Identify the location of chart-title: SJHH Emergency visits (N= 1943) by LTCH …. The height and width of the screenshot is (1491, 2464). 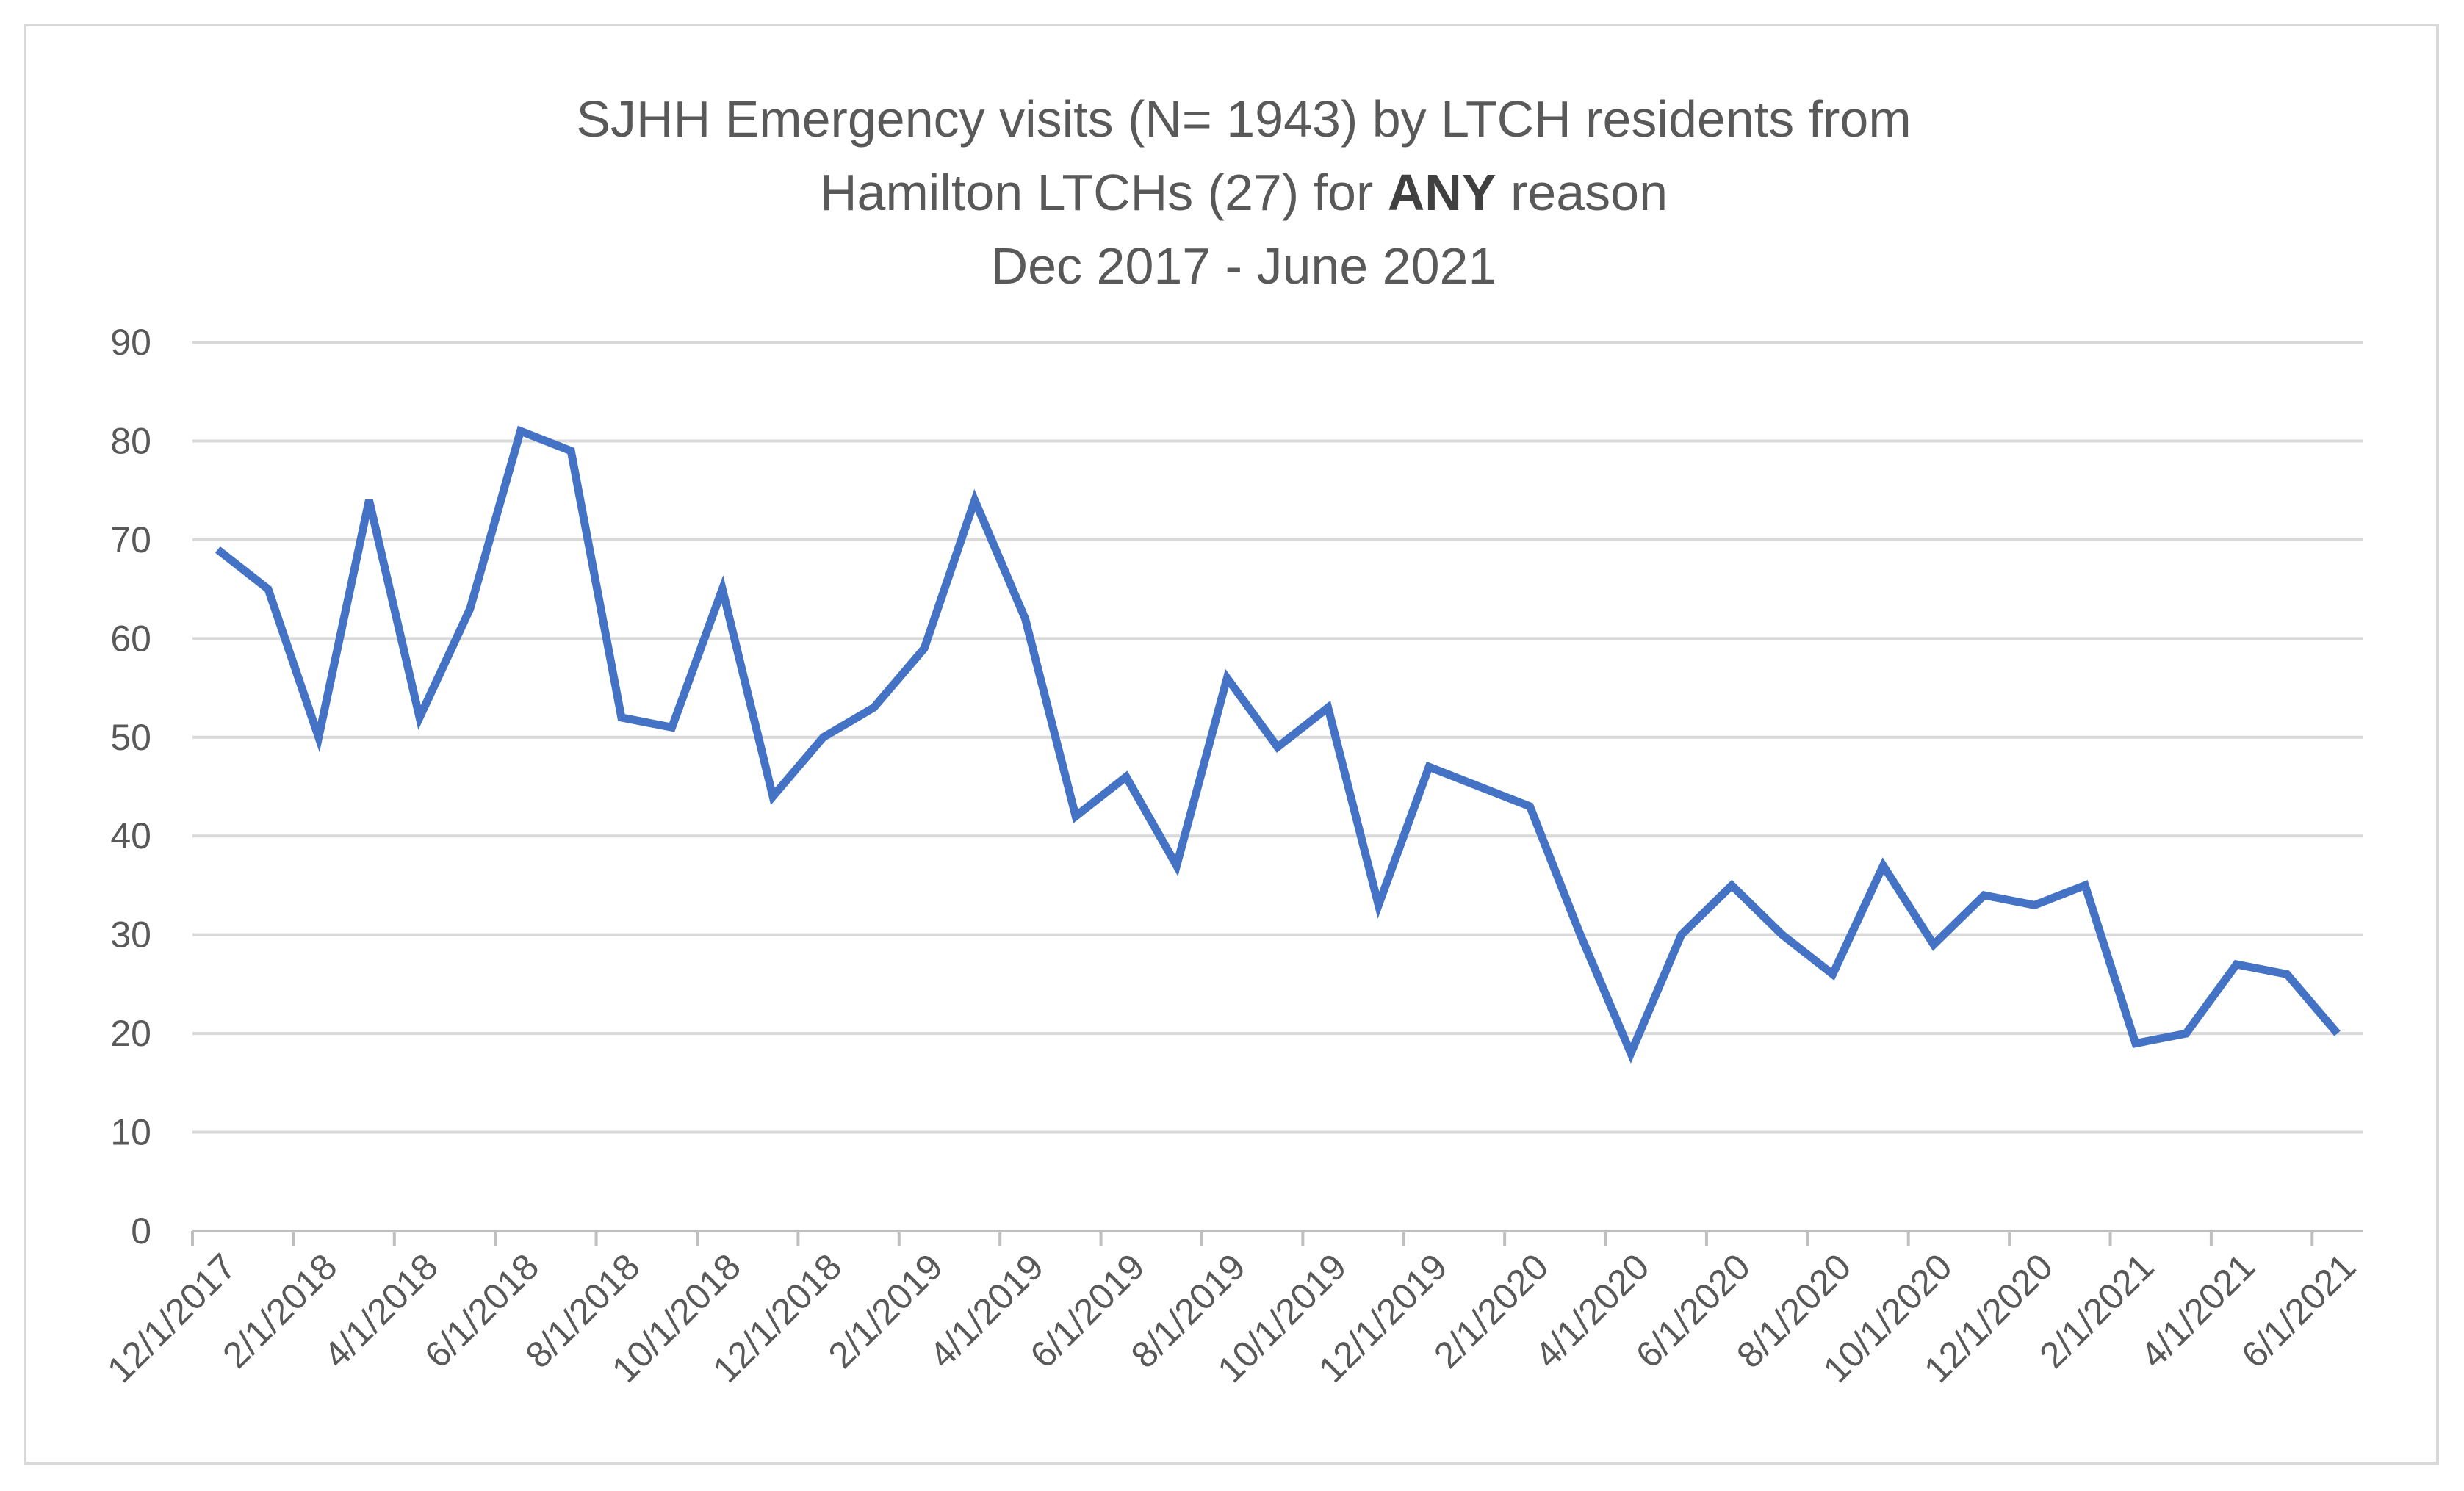
(1243, 192).